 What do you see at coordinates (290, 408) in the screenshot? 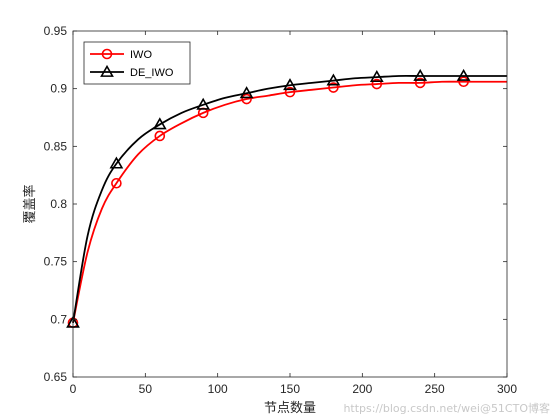
I see `x-axis-label: 节点数量` at bounding box center [290, 408].